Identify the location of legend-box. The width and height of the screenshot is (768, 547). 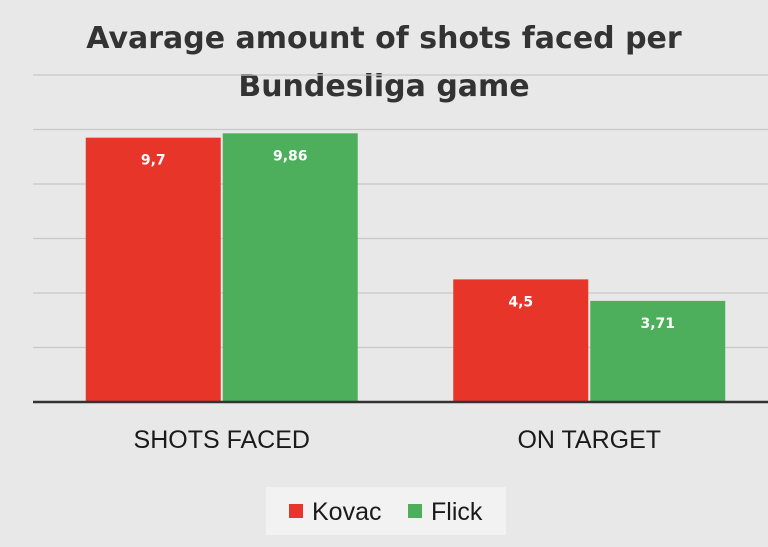
(386, 511).